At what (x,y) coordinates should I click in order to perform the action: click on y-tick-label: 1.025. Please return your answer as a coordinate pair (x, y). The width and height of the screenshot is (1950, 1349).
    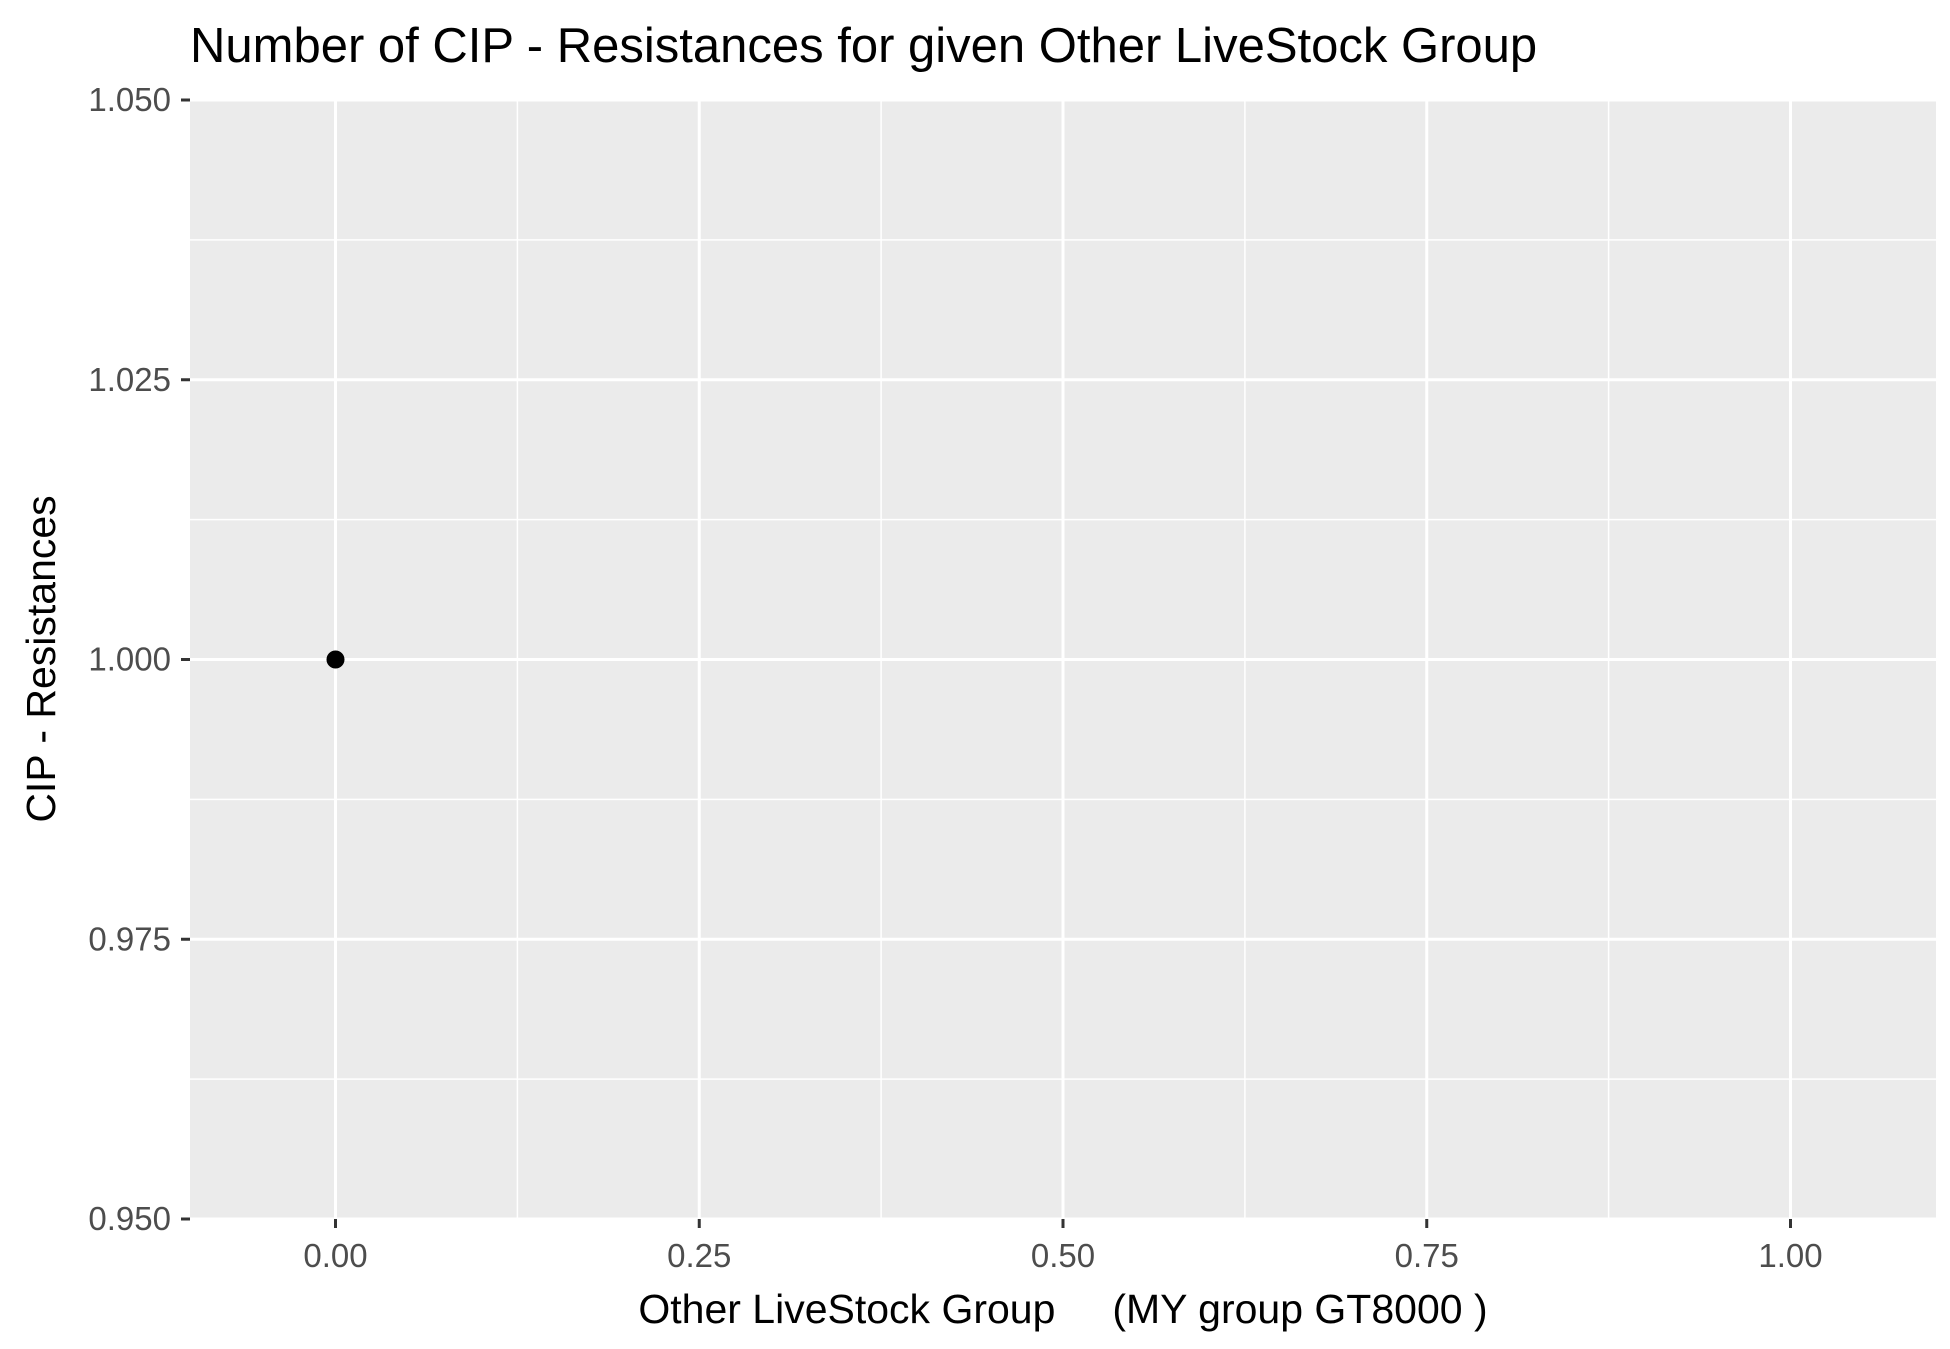
    Looking at the image, I should click on (129, 379).